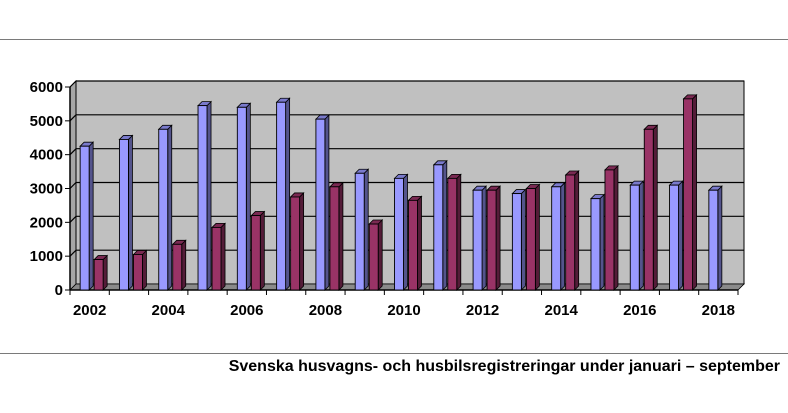 The height and width of the screenshot is (413, 788). Describe the element at coordinates (718, 310) in the screenshot. I see `x-tick-label-2018: 2018` at that location.